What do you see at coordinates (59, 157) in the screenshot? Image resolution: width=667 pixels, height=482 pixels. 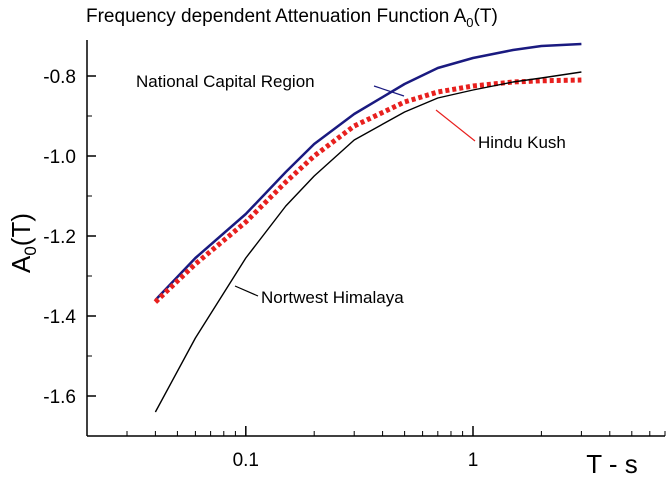 I see `y-tick-label: -1.0` at bounding box center [59, 157].